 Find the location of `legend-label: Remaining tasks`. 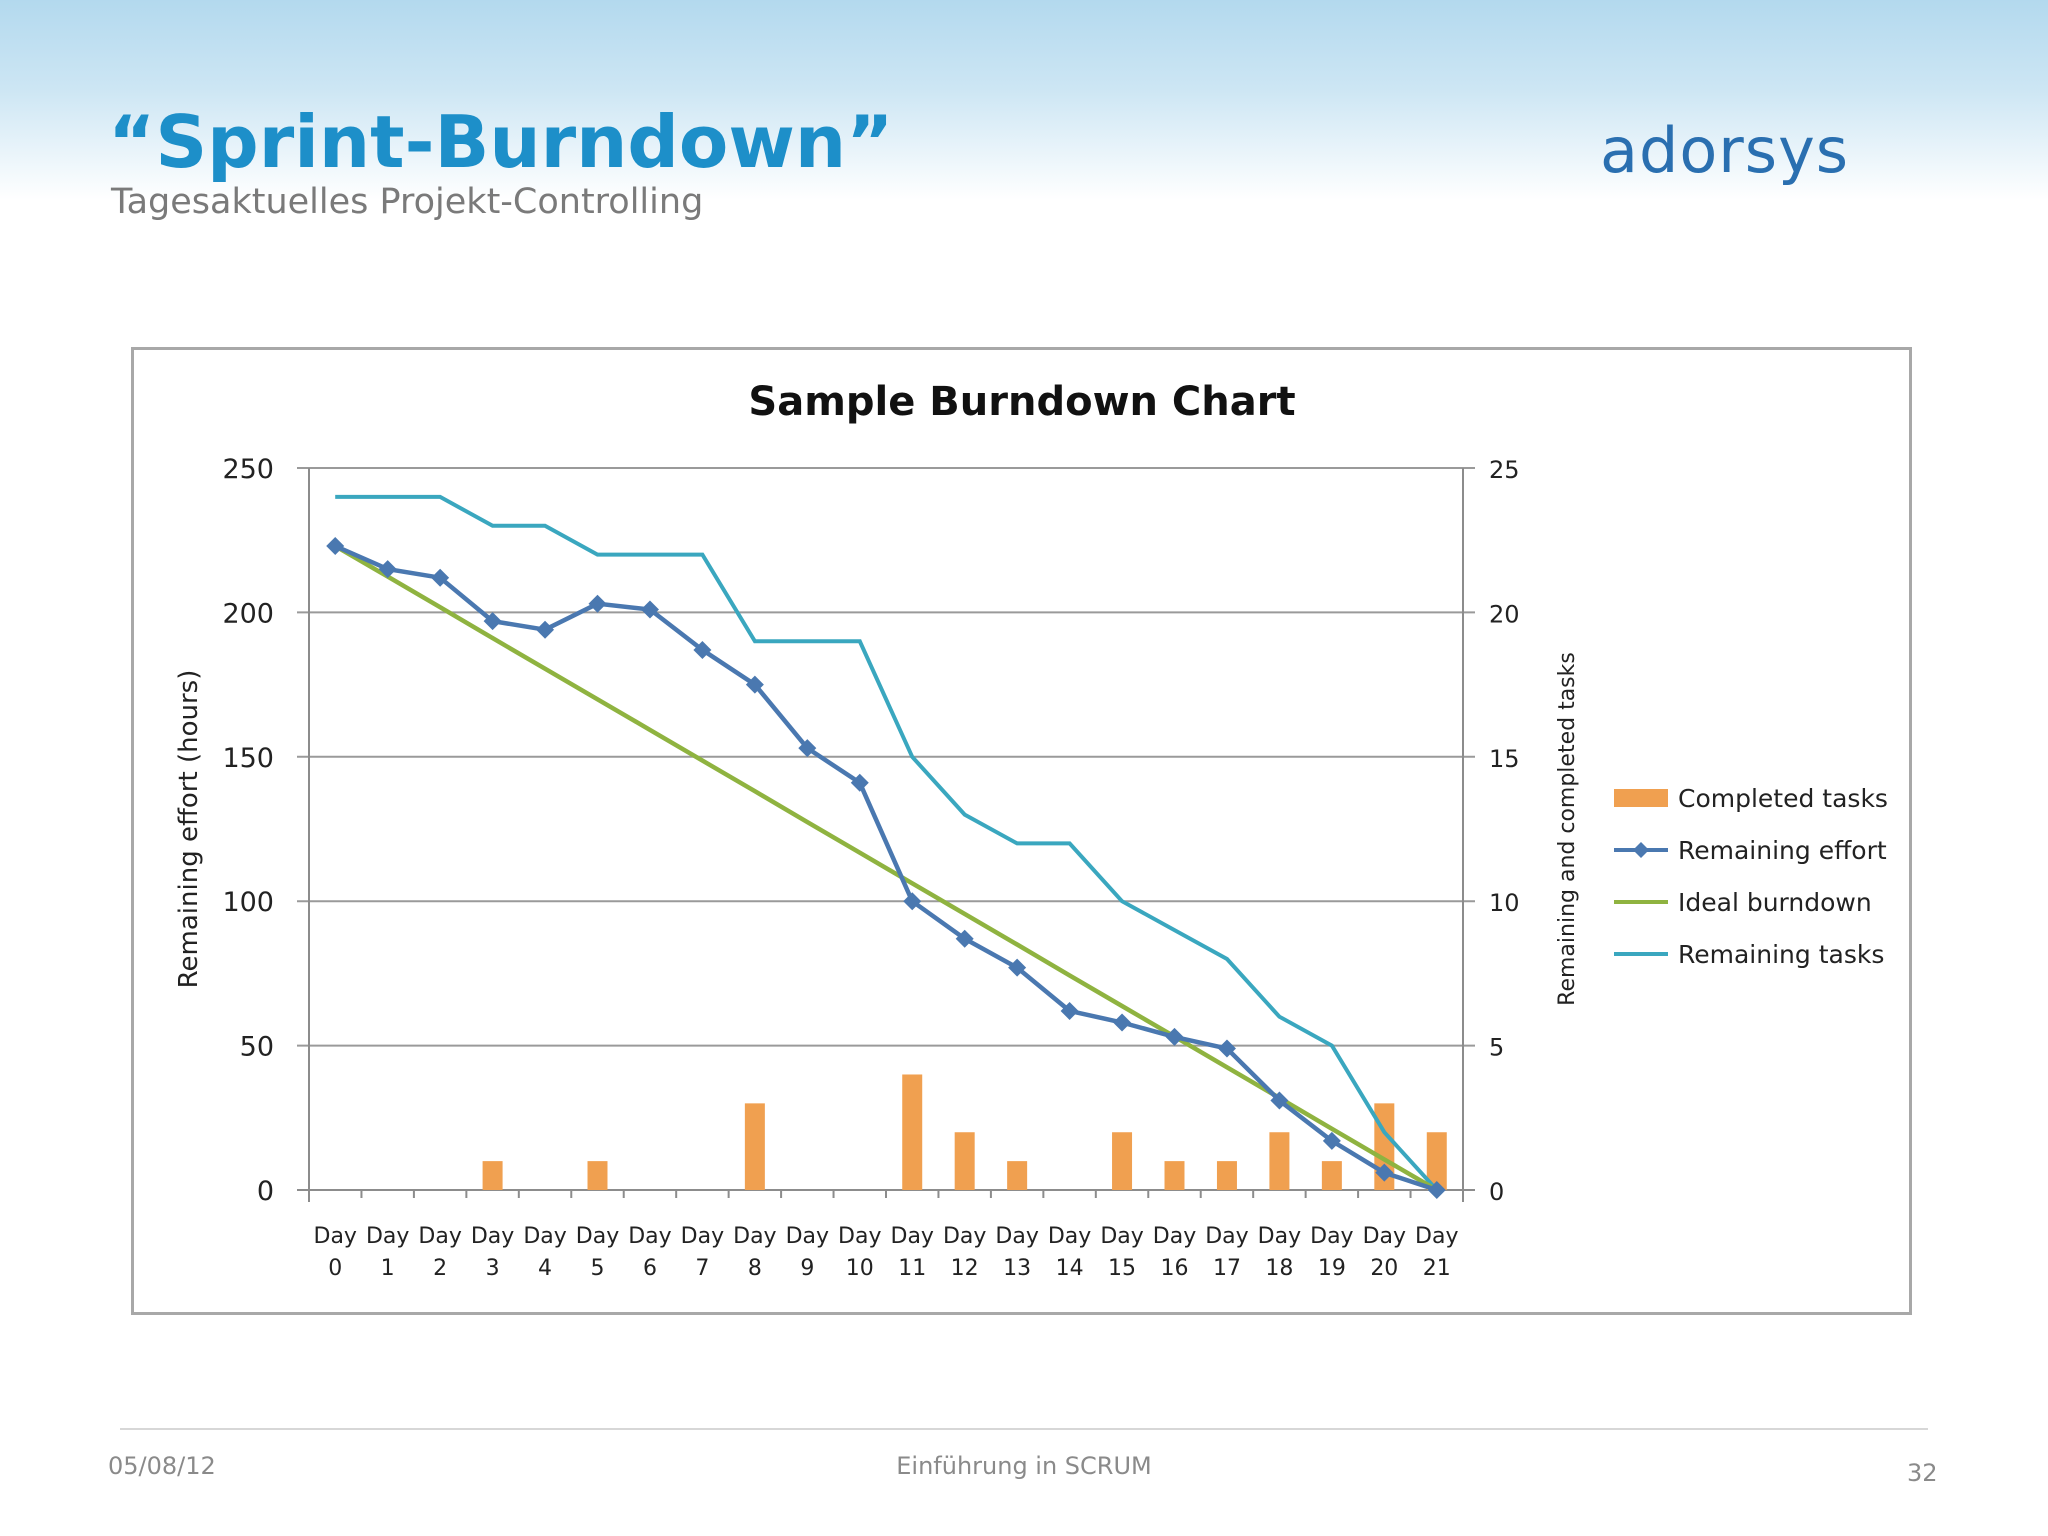

legend-label: Remaining tasks is located at coordinates (1781, 954).